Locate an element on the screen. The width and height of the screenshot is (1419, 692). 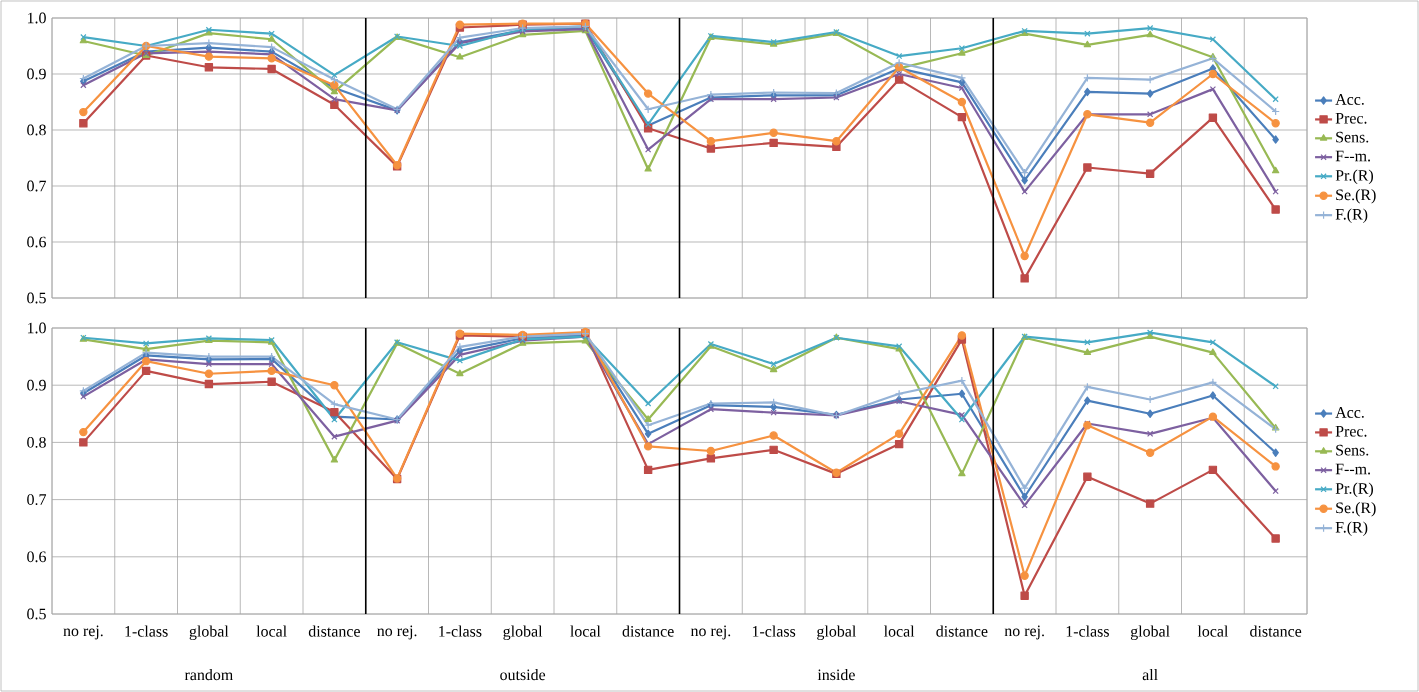
text: outside is located at coordinates (523, 674).